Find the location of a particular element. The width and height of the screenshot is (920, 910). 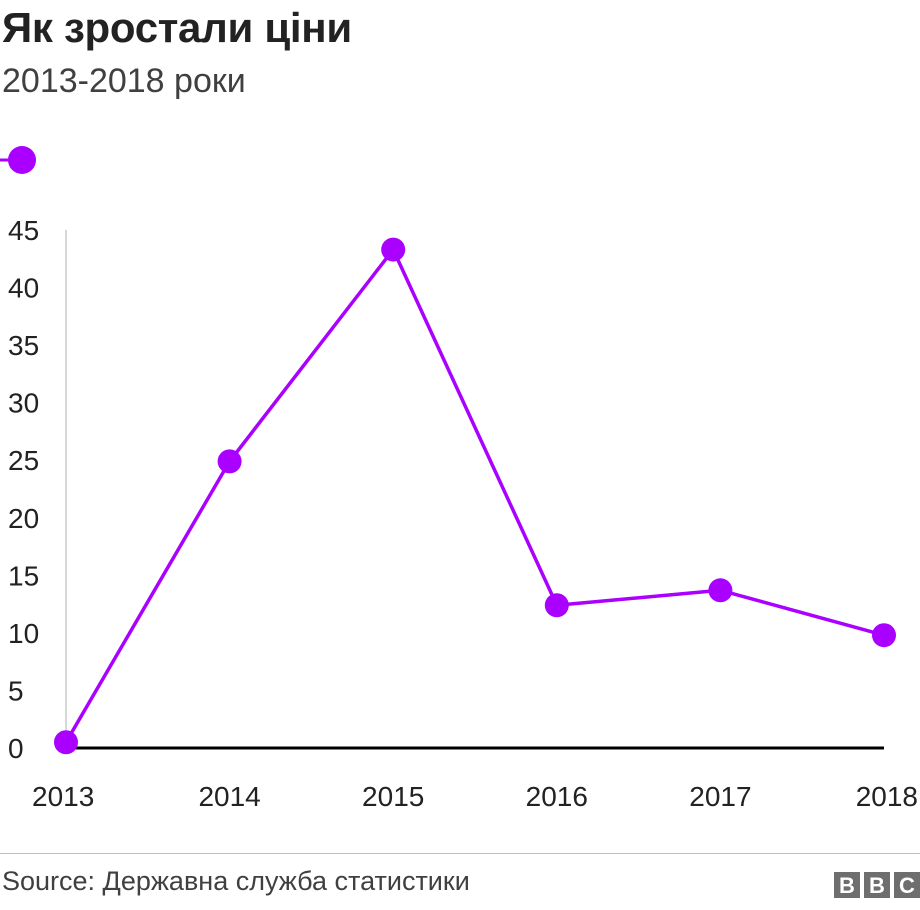

x-tick-label: 2016 is located at coordinates (557, 796).